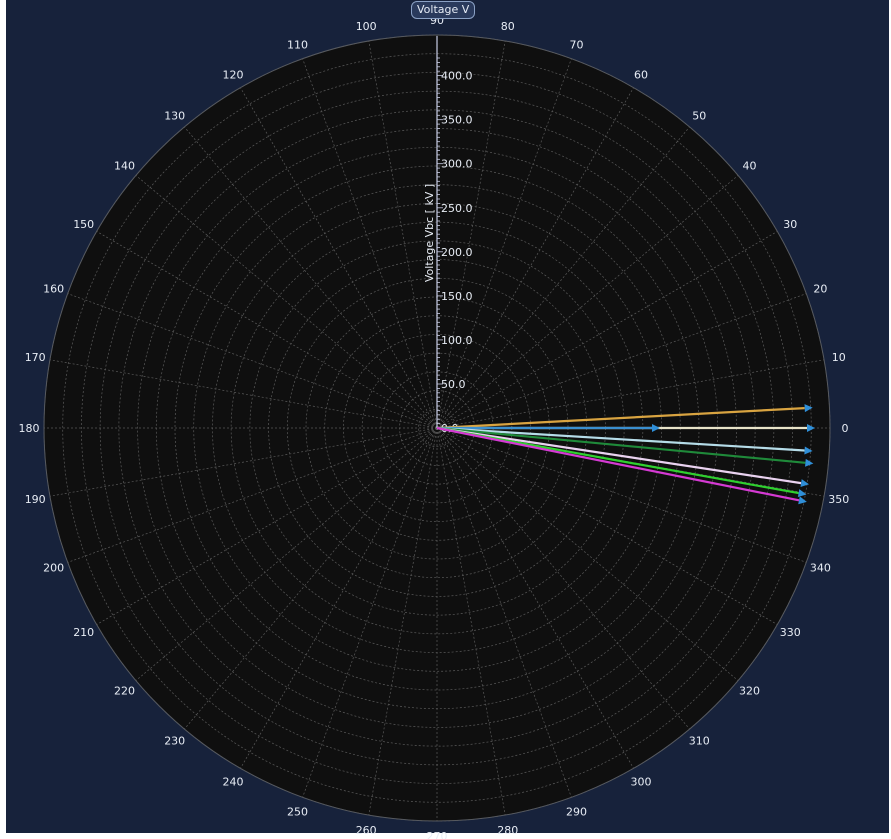 The height and width of the screenshot is (839, 891). I want to click on angle-tick-label: 260, so click(366, 830).